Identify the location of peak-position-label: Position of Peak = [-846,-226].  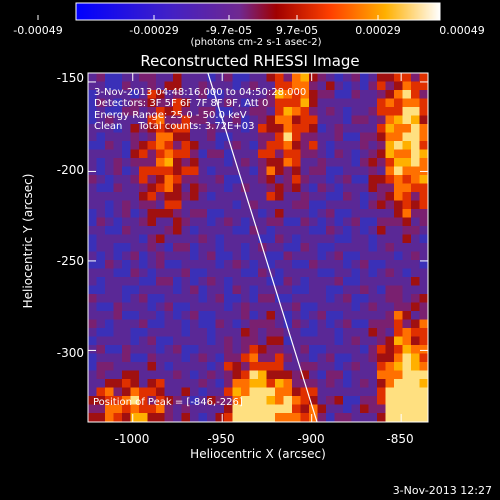
(168, 402).